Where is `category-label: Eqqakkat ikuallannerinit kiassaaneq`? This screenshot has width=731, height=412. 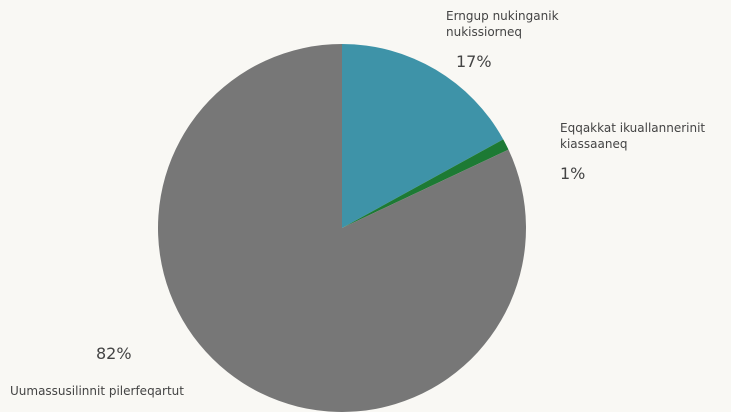
category-label: Eqqakkat ikuallannerinit kiassaaneq is located at coordinates (633, 136).